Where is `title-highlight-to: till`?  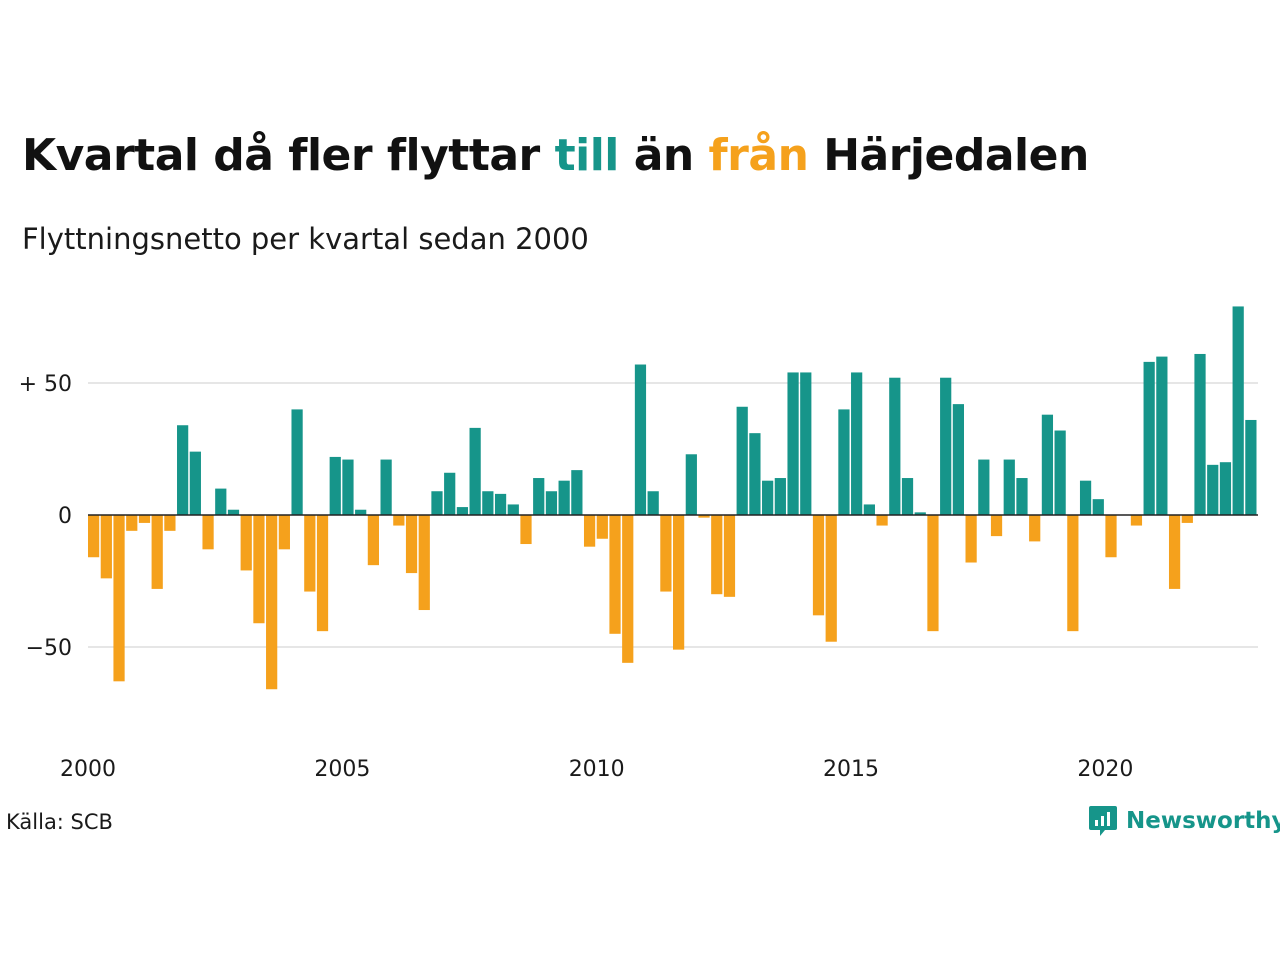
title-highlight-to: till is located at coordinates (587, 155).